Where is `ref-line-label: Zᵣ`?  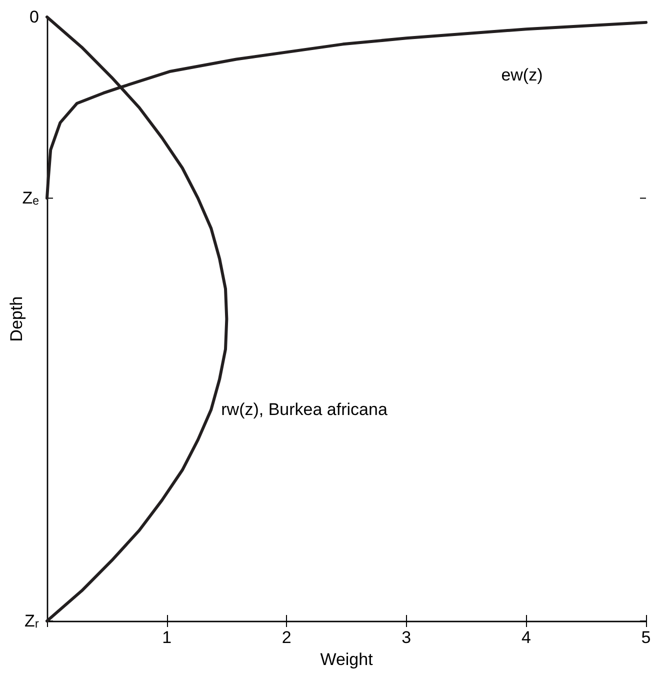 ref-line-label: Zᵣ is located at coordinates (31, 621).